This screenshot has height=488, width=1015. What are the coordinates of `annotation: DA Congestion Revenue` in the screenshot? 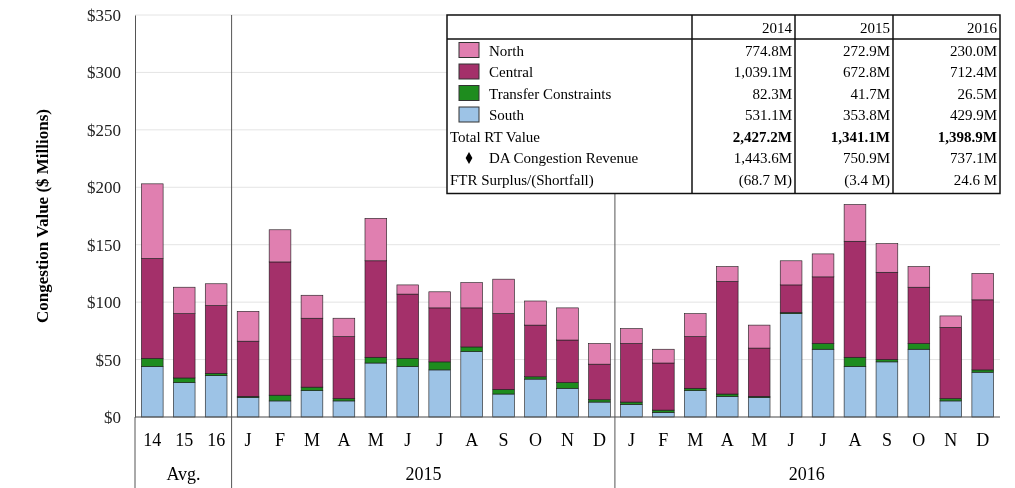 It's located at (564, 158).